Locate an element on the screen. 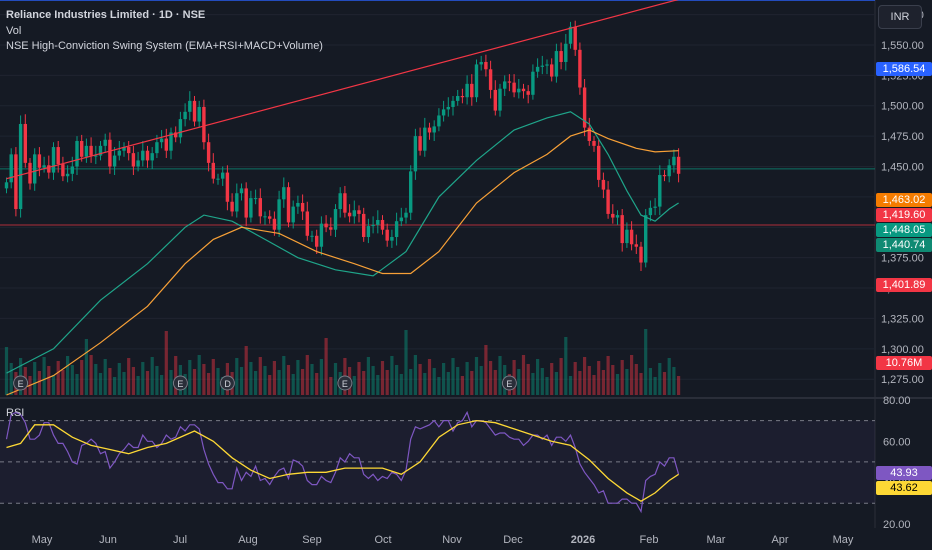  volume-legend: Vol is located at coordinates (14, 31).